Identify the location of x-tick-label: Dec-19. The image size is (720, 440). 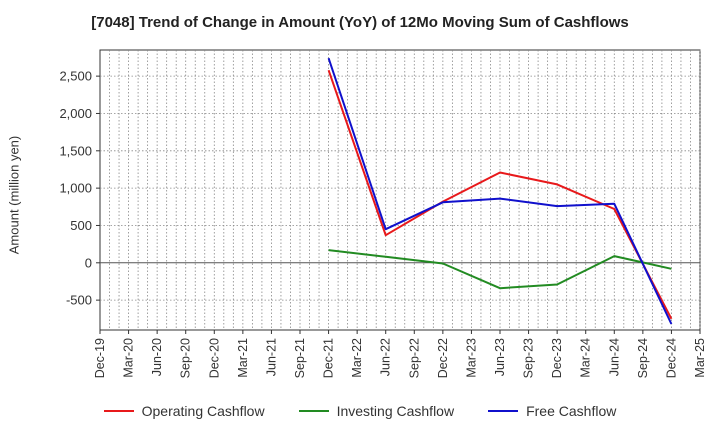
(100, 358).